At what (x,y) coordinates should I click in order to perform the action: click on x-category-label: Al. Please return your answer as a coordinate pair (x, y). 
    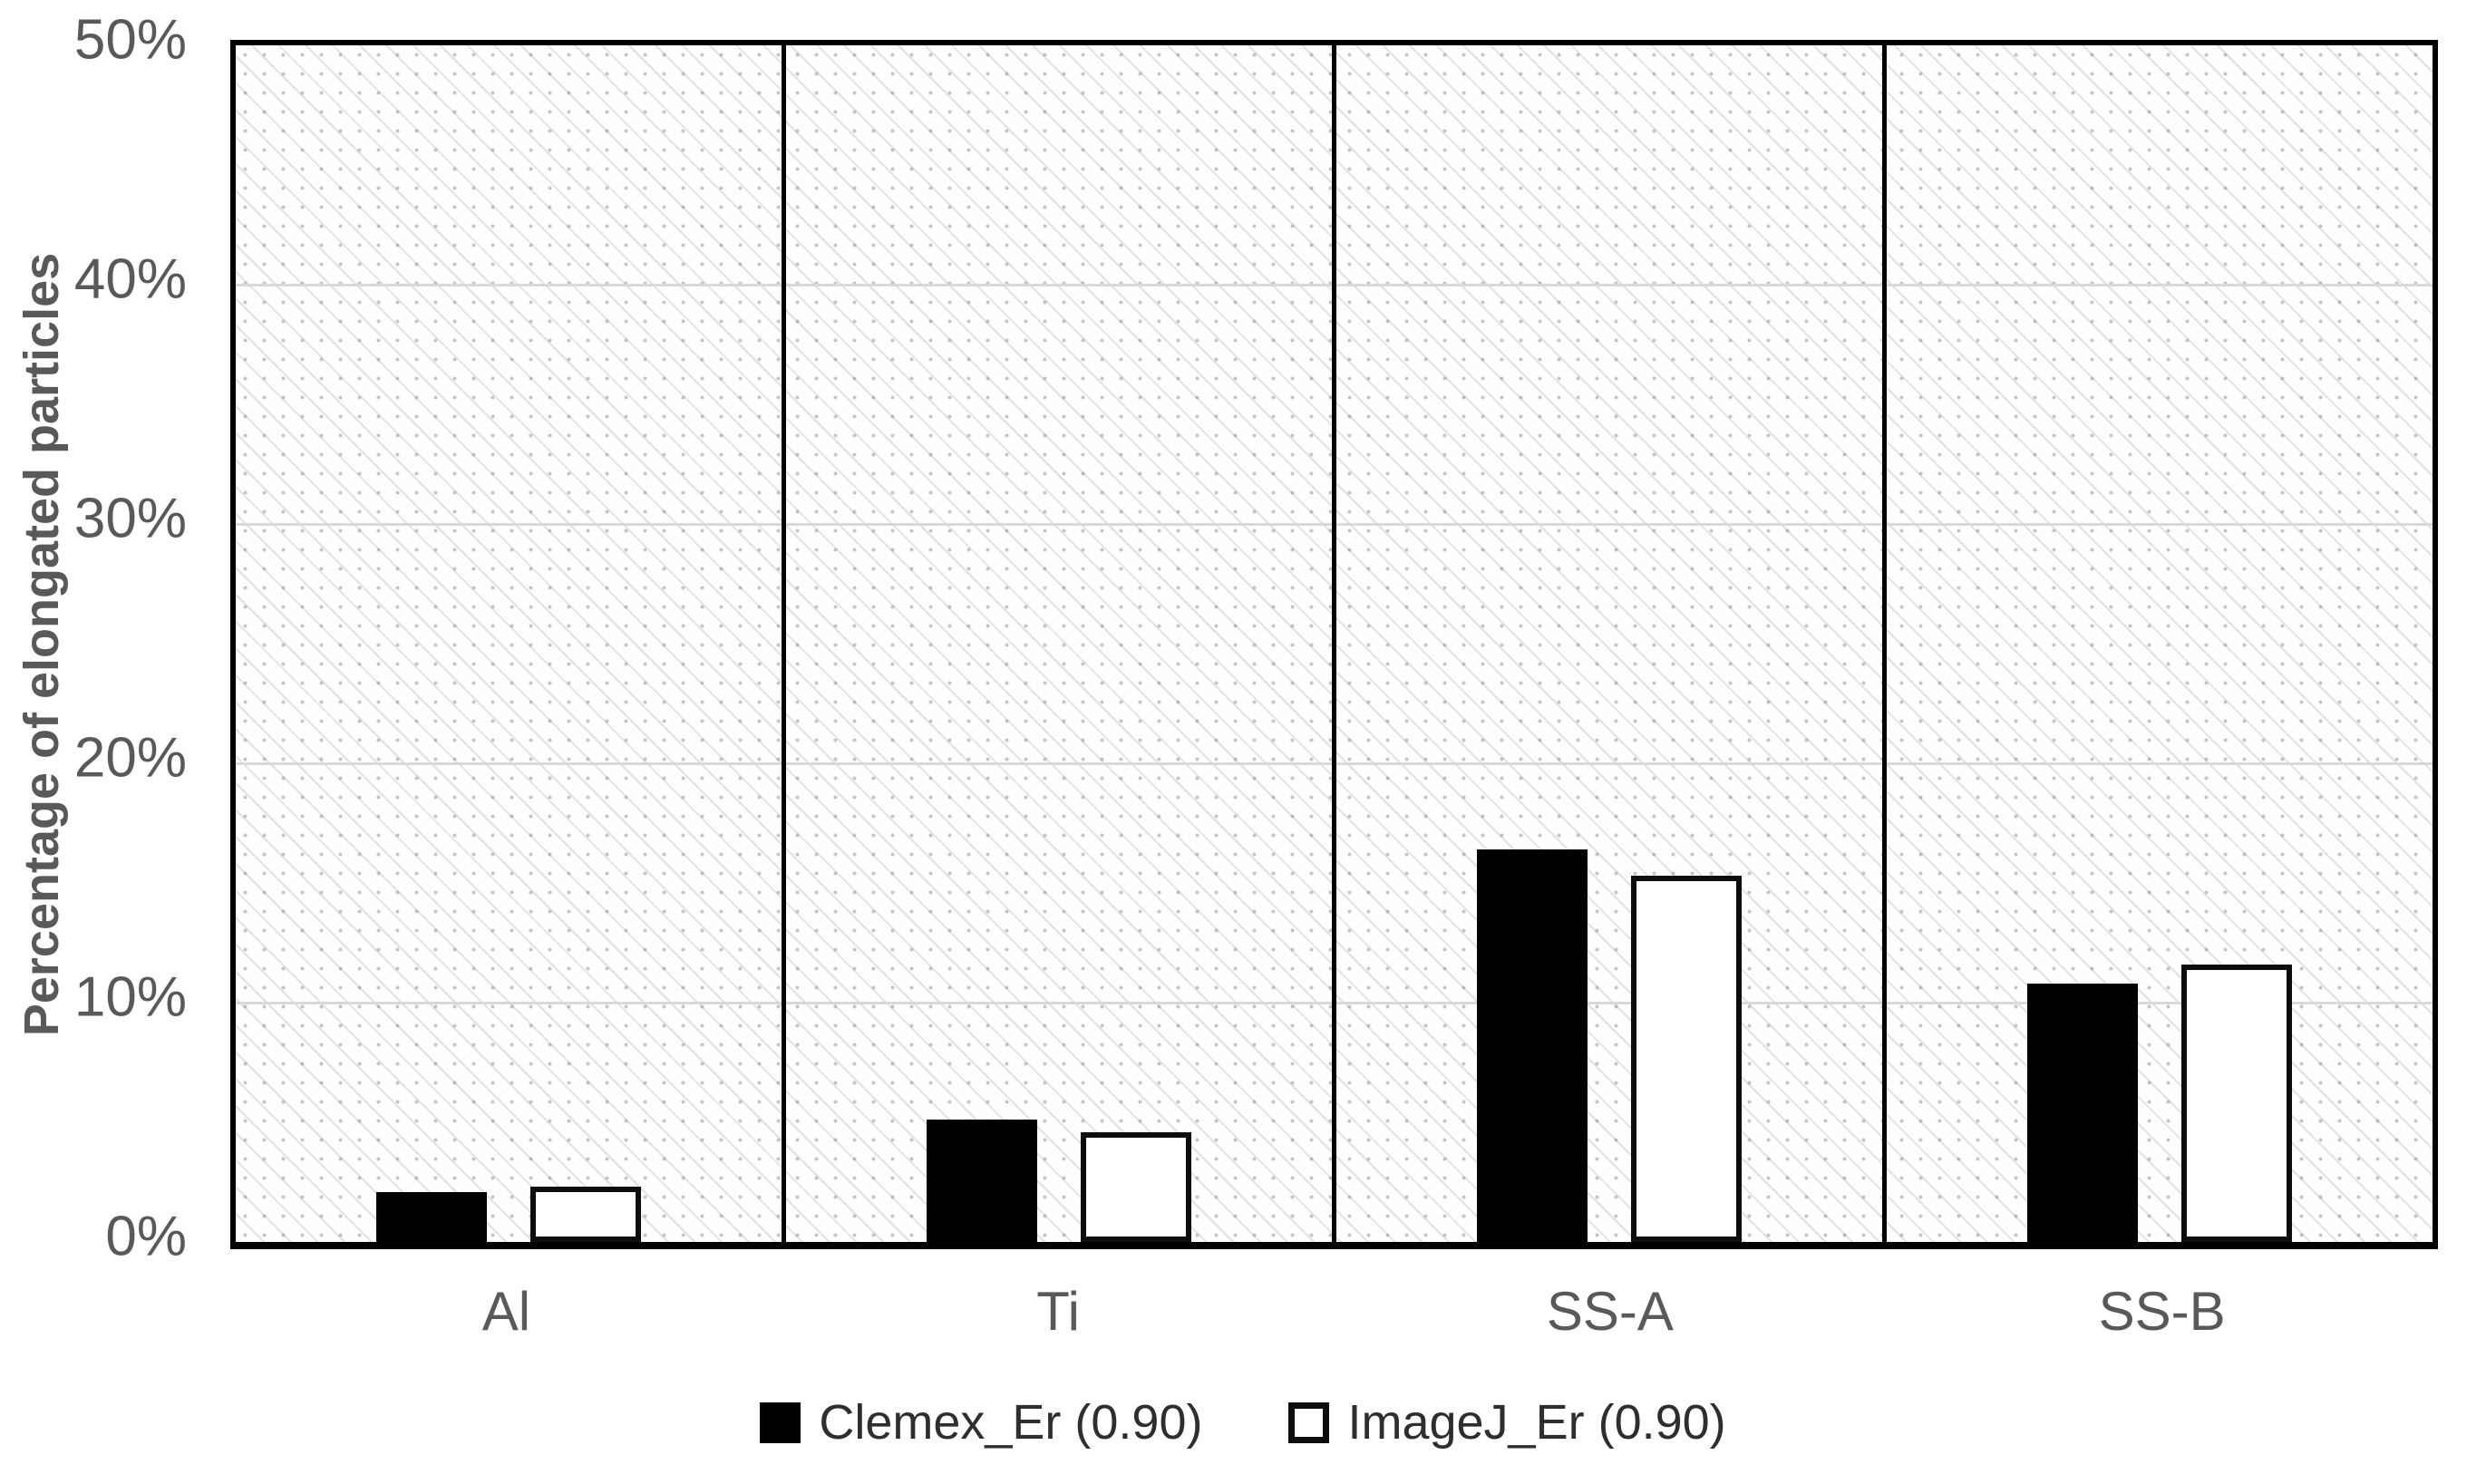
    Looking at the image, I should click on (506, 1311).